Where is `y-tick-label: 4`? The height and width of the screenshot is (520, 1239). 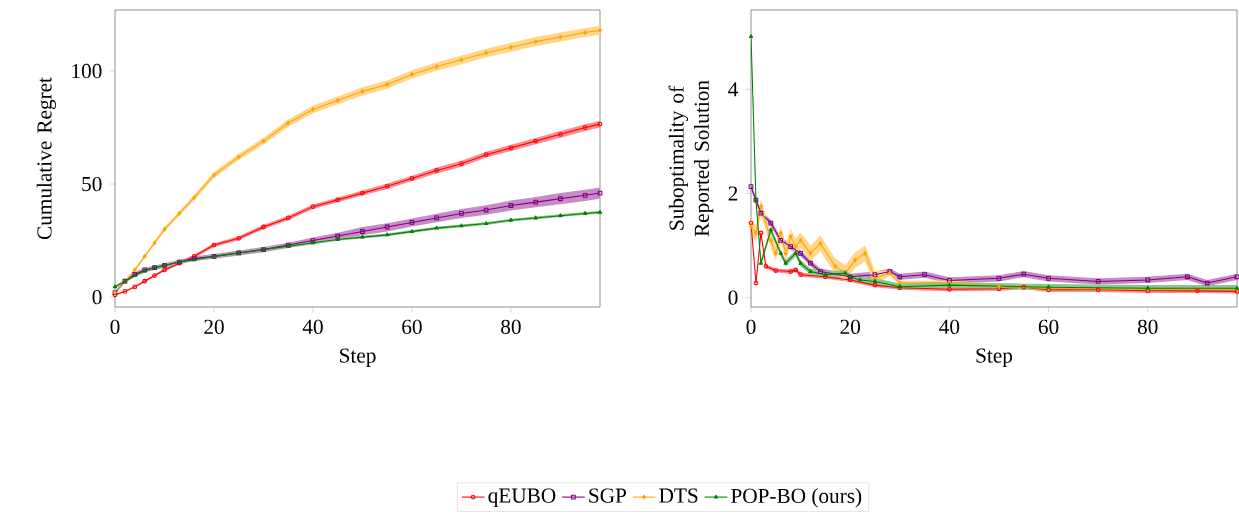 y-tick-label: 4 is located at coordinates (733, 89).